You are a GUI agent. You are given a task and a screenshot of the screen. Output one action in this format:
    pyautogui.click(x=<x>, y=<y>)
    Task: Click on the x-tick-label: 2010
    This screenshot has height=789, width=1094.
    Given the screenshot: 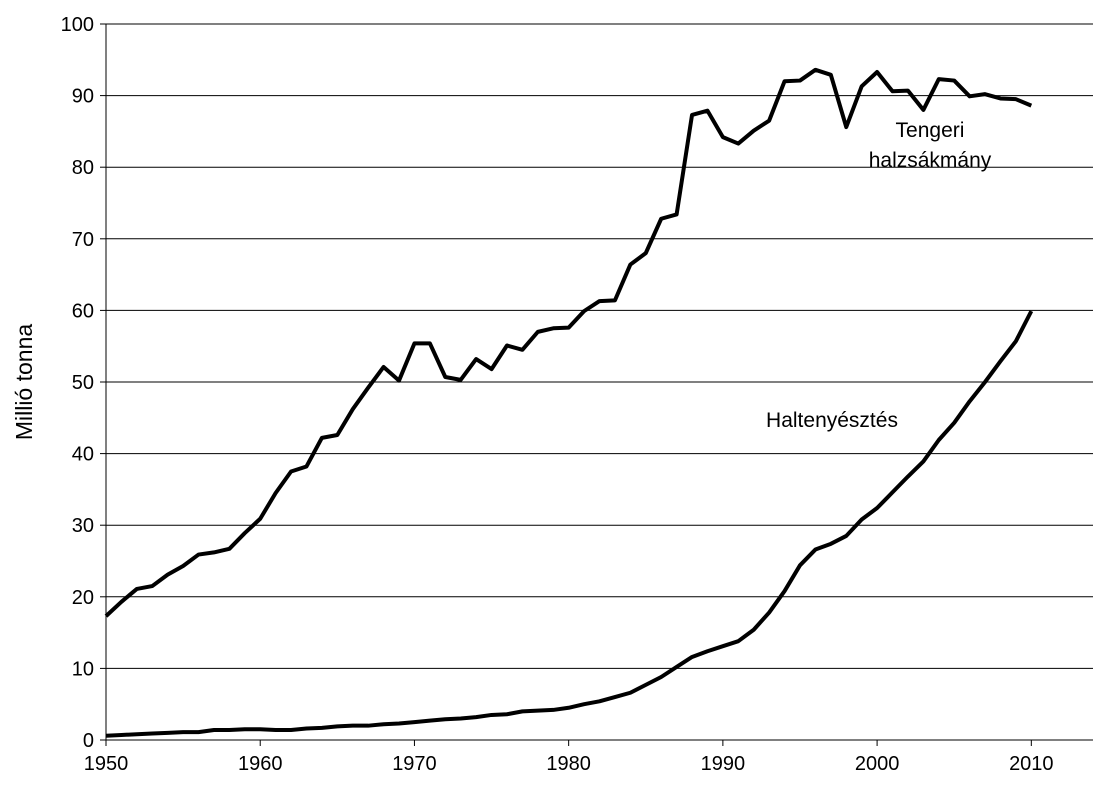 What is the action you would take?
    pyautogui.click(x=1031, y=764)
    